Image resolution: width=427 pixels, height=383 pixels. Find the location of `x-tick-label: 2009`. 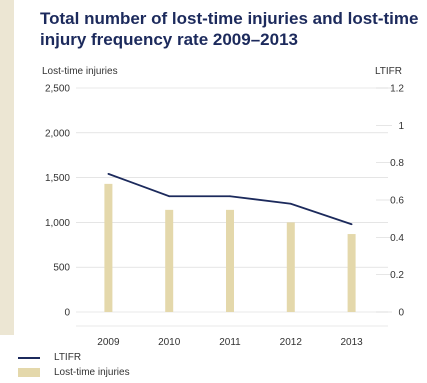

x-tick-label: 2009 is located at coordinates (108, 341).